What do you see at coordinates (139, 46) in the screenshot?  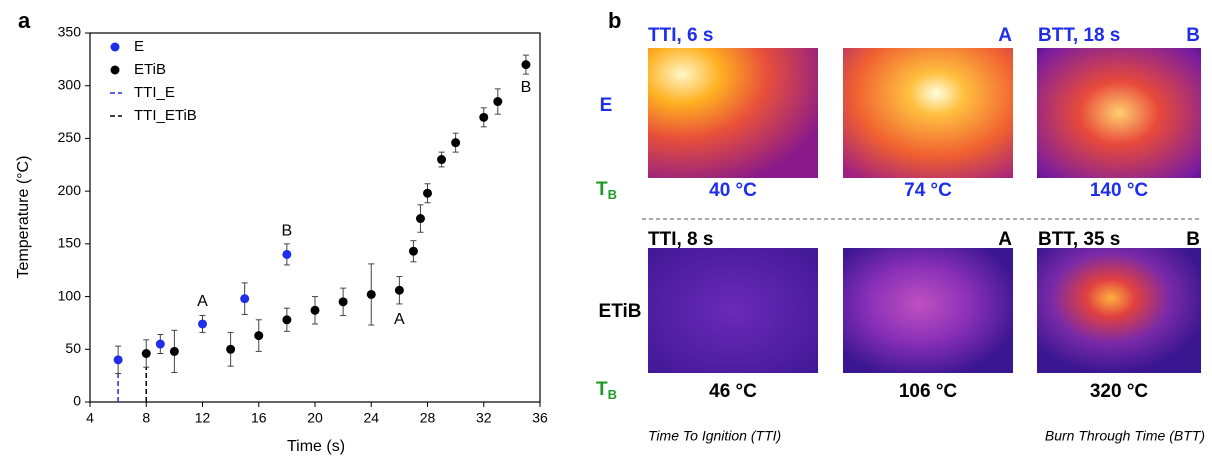 I see `legend-label: E` at bounding box center [139, 46].